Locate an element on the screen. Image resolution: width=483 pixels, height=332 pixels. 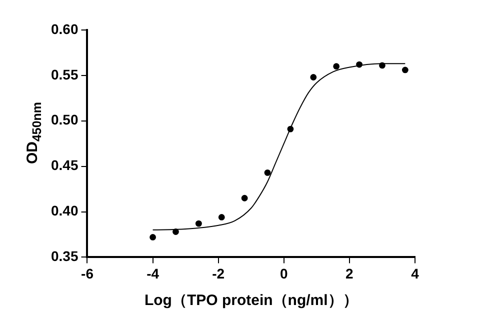
y-tick-label: 0.35 is located at coordinates (64, 256).